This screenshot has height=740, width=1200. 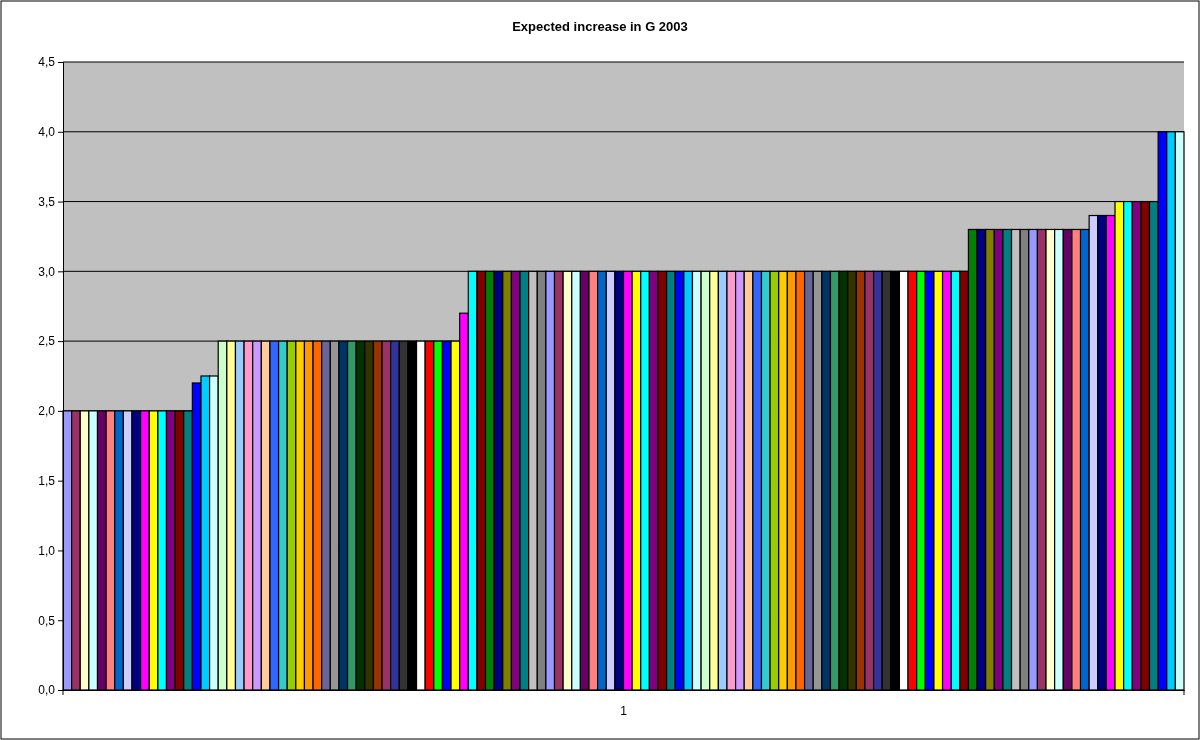 I want to click on x-tick-label: 1, so click(x=624, y=710).